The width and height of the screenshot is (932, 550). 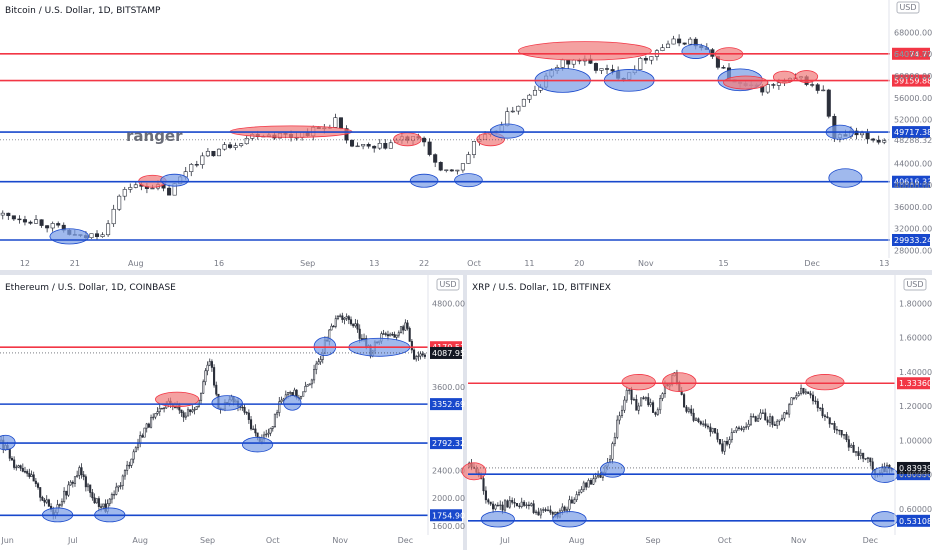 What do you see at coordinates (466, 272) in the screenshot?
I see `panel-divider-horizontal` at bounding box center [466, 272].